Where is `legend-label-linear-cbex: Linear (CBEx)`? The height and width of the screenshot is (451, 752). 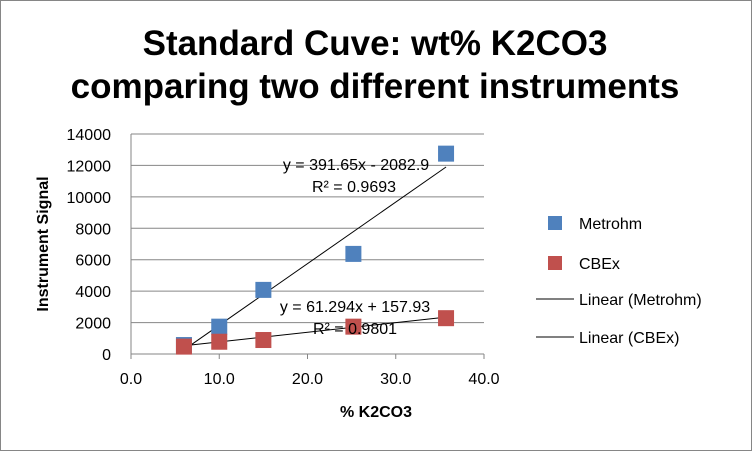
legend-label-linear-cbex: Linear (CBEx) is located at coordinates (629, 338).